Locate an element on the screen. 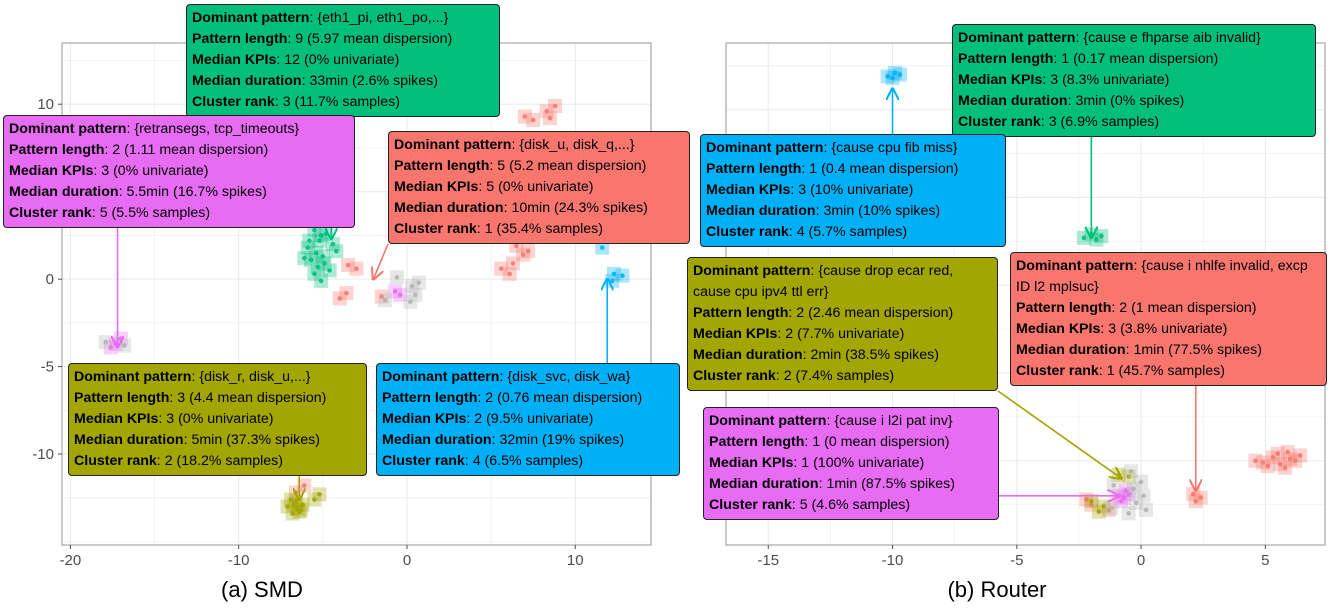 The width and height of the screenshot is (1336, 611). x-tick-label: -15 is located at coordinates (768, 560).